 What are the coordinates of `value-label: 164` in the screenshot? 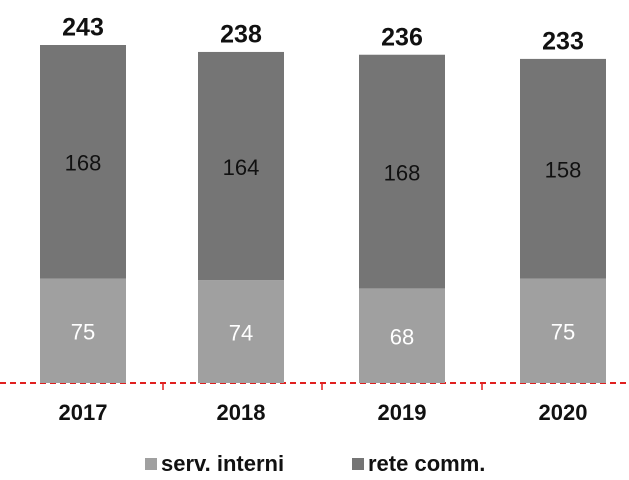 It's located at (241, 167).